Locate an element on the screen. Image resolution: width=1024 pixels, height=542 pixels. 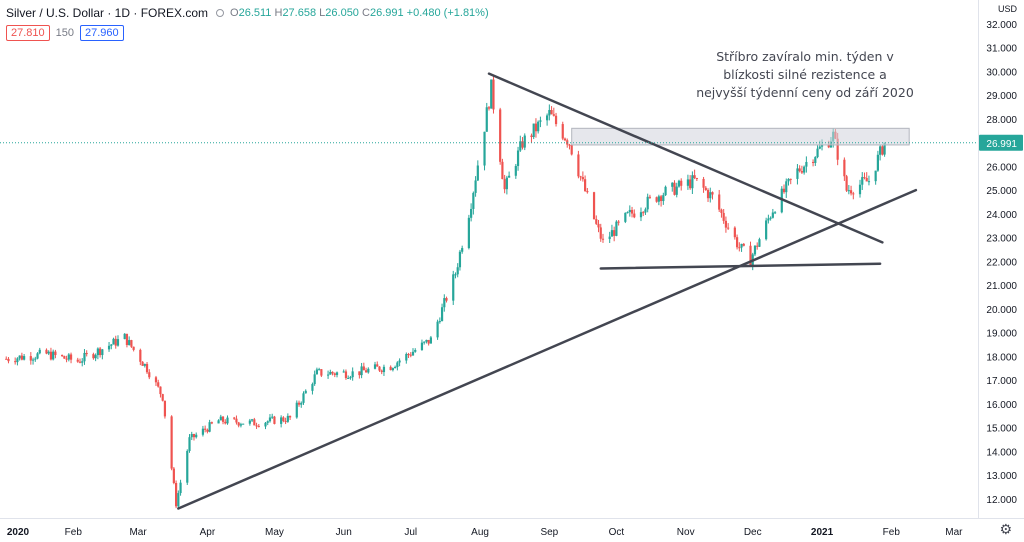
x-tick-label: Aug is located at coordinates (480, 532).